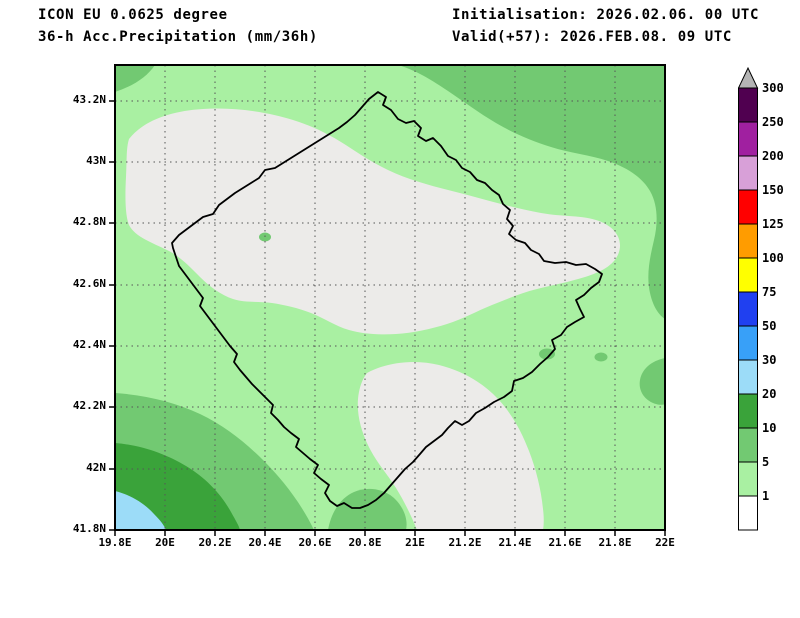 The width and height of the screenshot is (800, 618). Describe the element at coordinates (773, 224) in the screenshot. I see `colorbar-label: 125` at that location.